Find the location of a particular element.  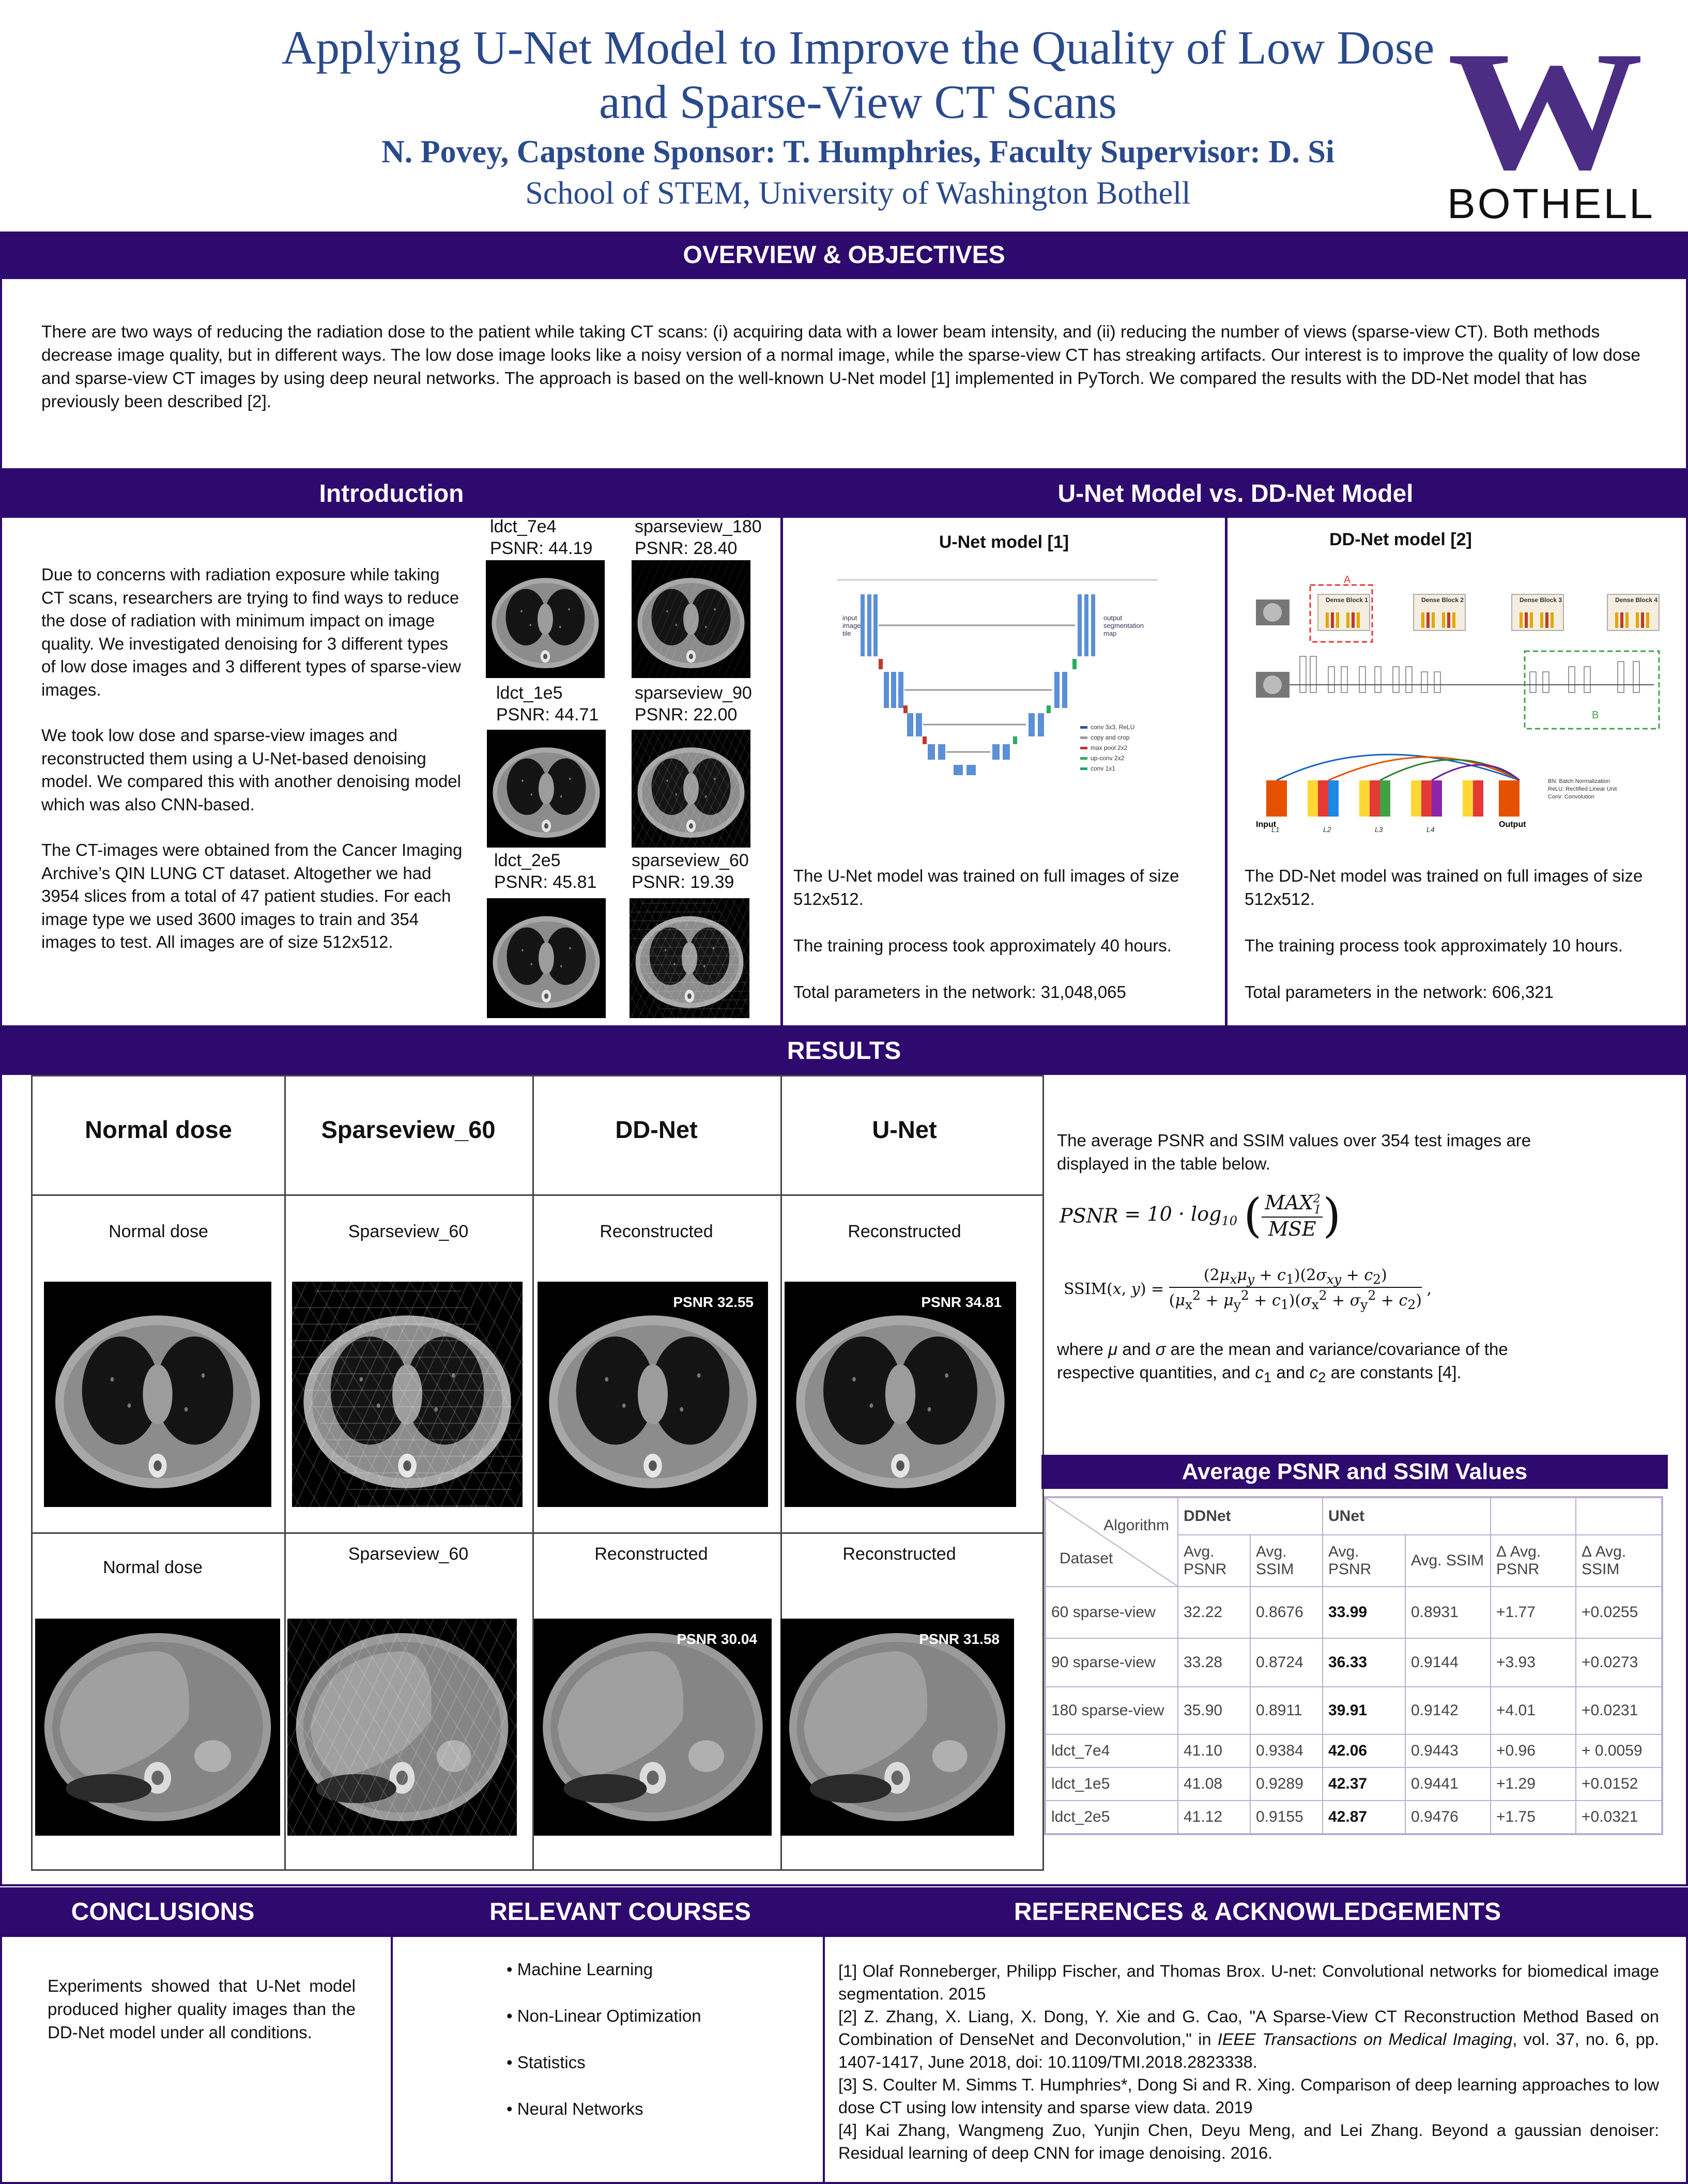

course-item: • Statistics is located at coordinates (546, 2062).